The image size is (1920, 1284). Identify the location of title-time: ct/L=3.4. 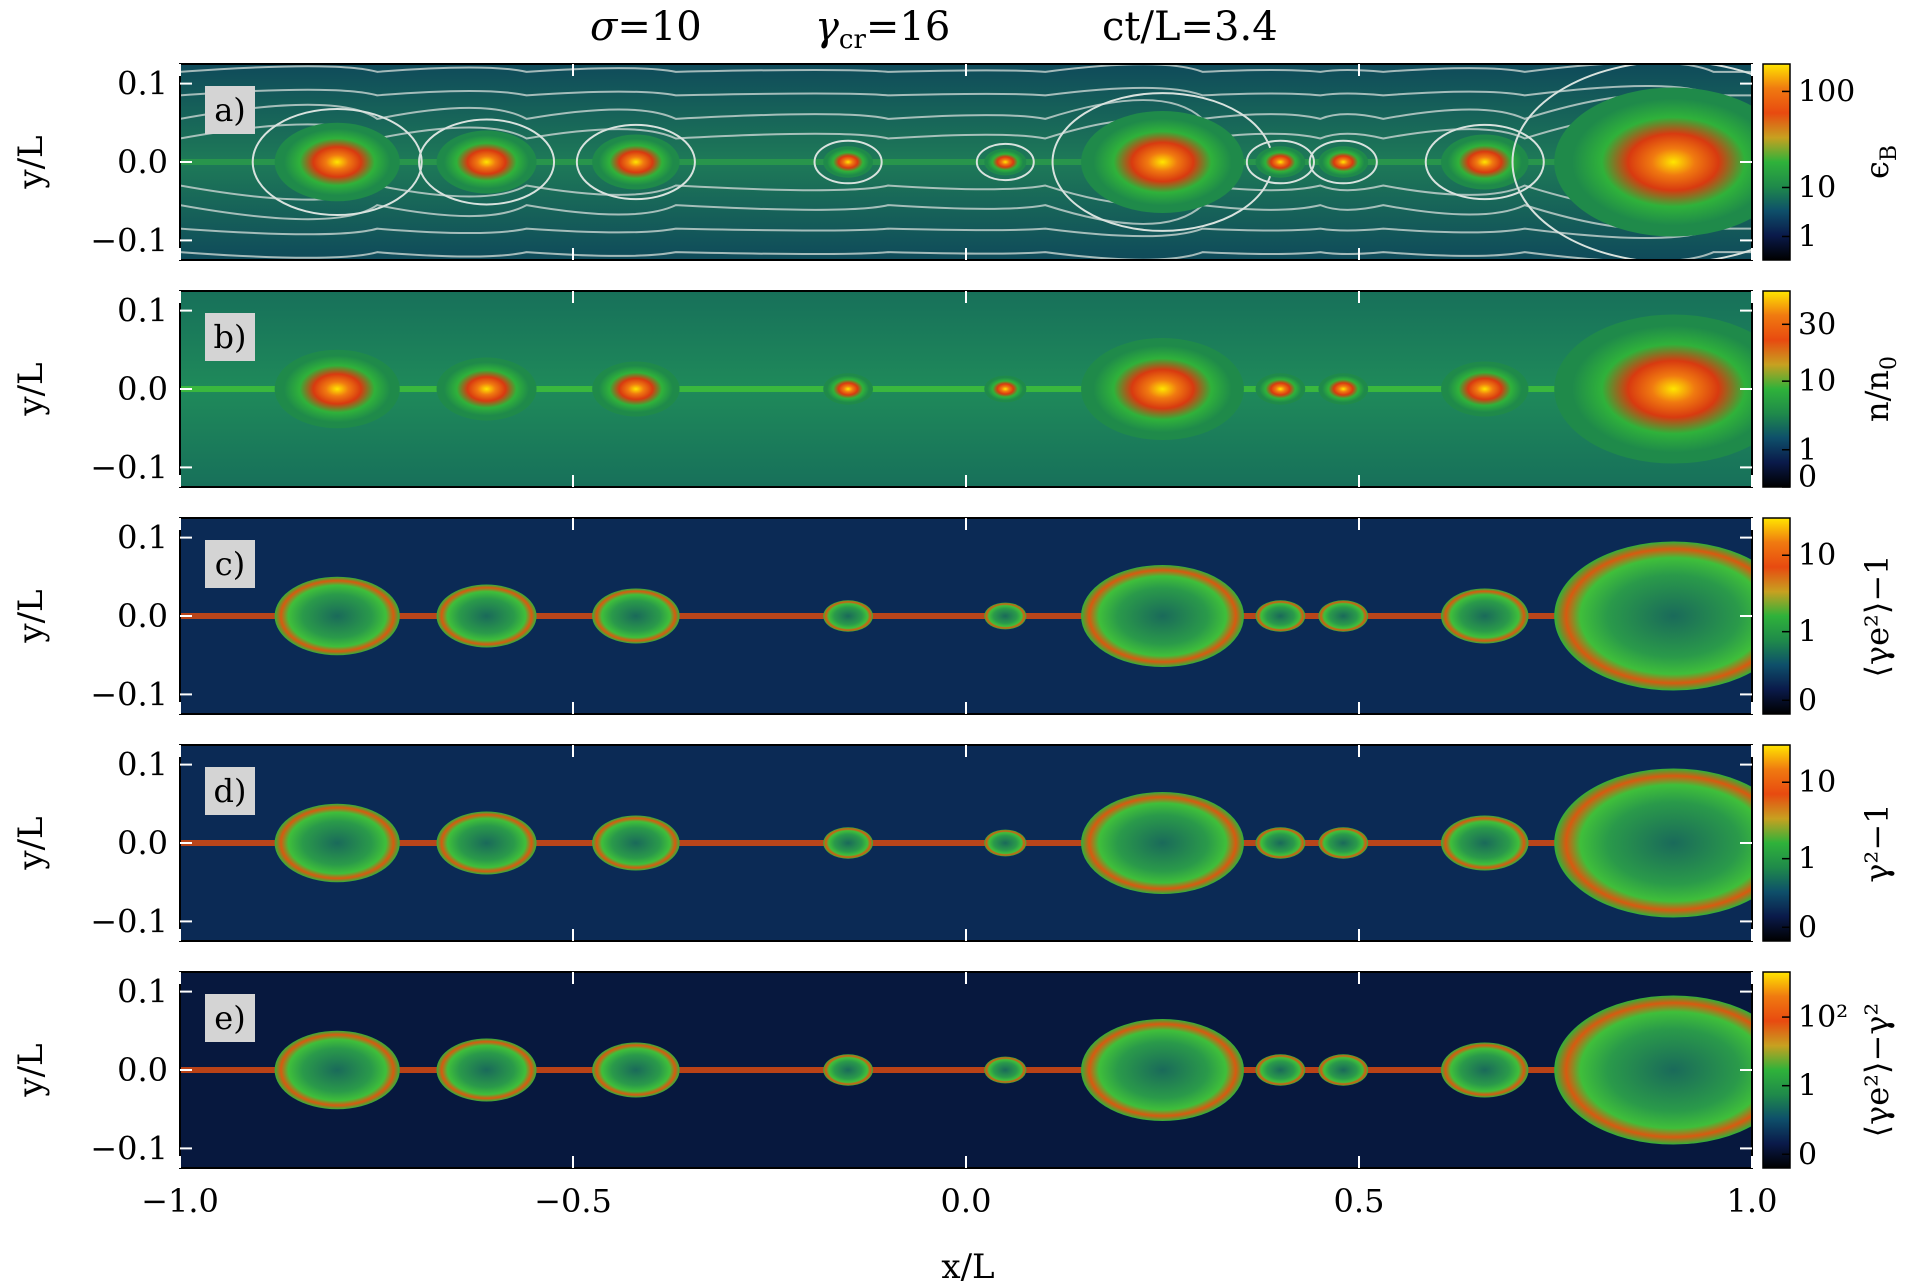
(1190, 27).